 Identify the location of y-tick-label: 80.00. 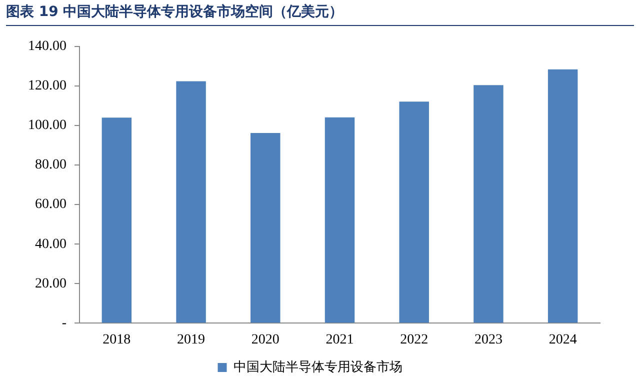
(50, 165).